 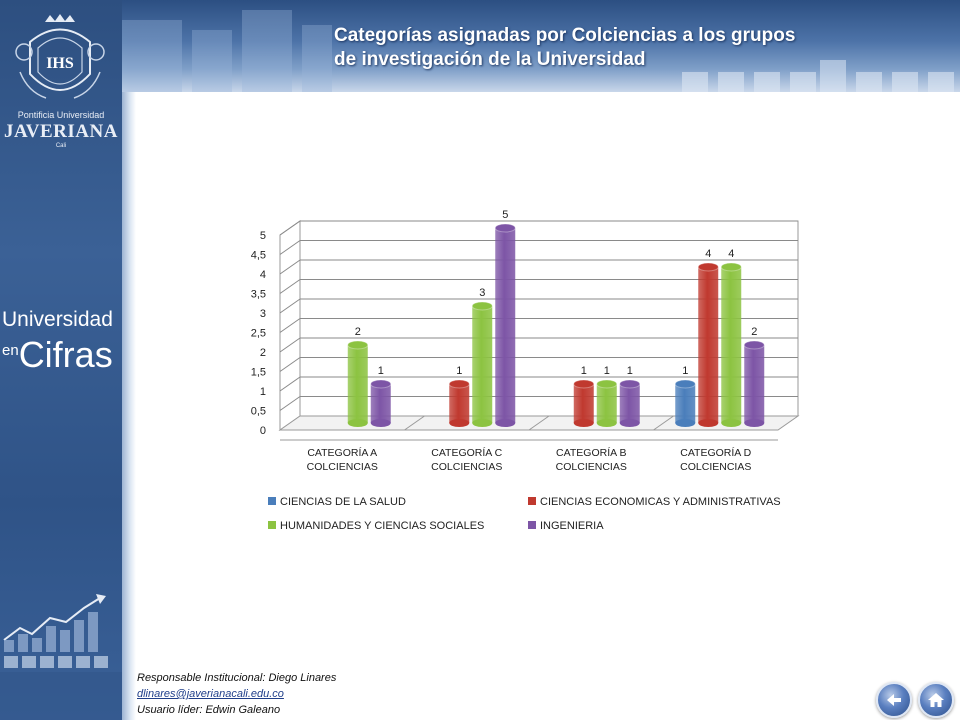 What do you see at coordinates (258, 412) in the screenshot?
I see `y-tick-label: 0,5` at bounding box center [258, 412].